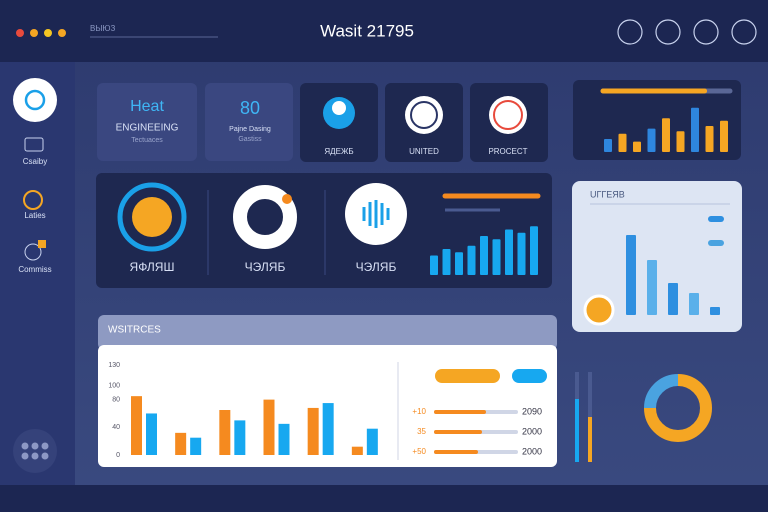 The width and height of the screenshot is (768, 512). I want to click on row-label: 35, so click(421, 431).